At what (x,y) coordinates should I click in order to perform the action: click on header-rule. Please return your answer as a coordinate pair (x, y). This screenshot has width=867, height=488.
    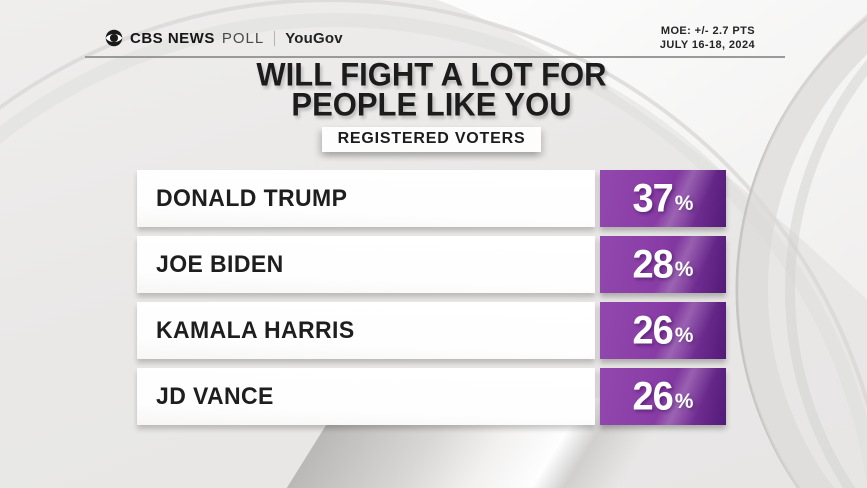
    Looking at the image, I should click on (435, 57).